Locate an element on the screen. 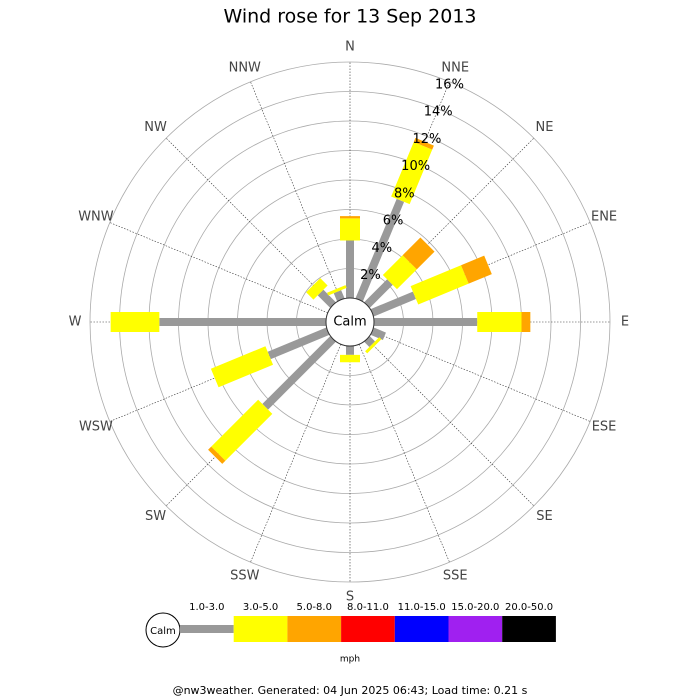 This screenshot has width=700, height=700. direction-label: SSE is located at coordinates (455, 576).